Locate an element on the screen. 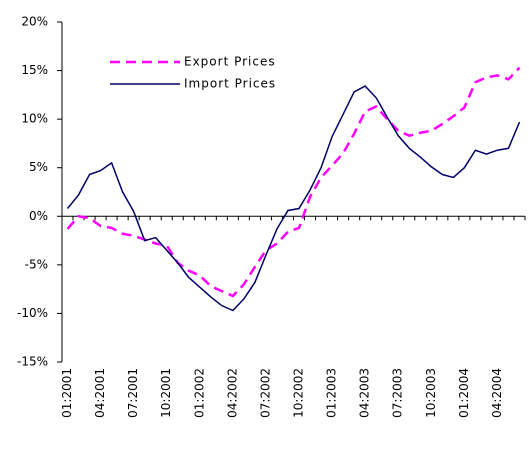 The height and width of the screenshot is (450, 529). x-tick-label: 07:2001 is located at coordinates (133, 393).